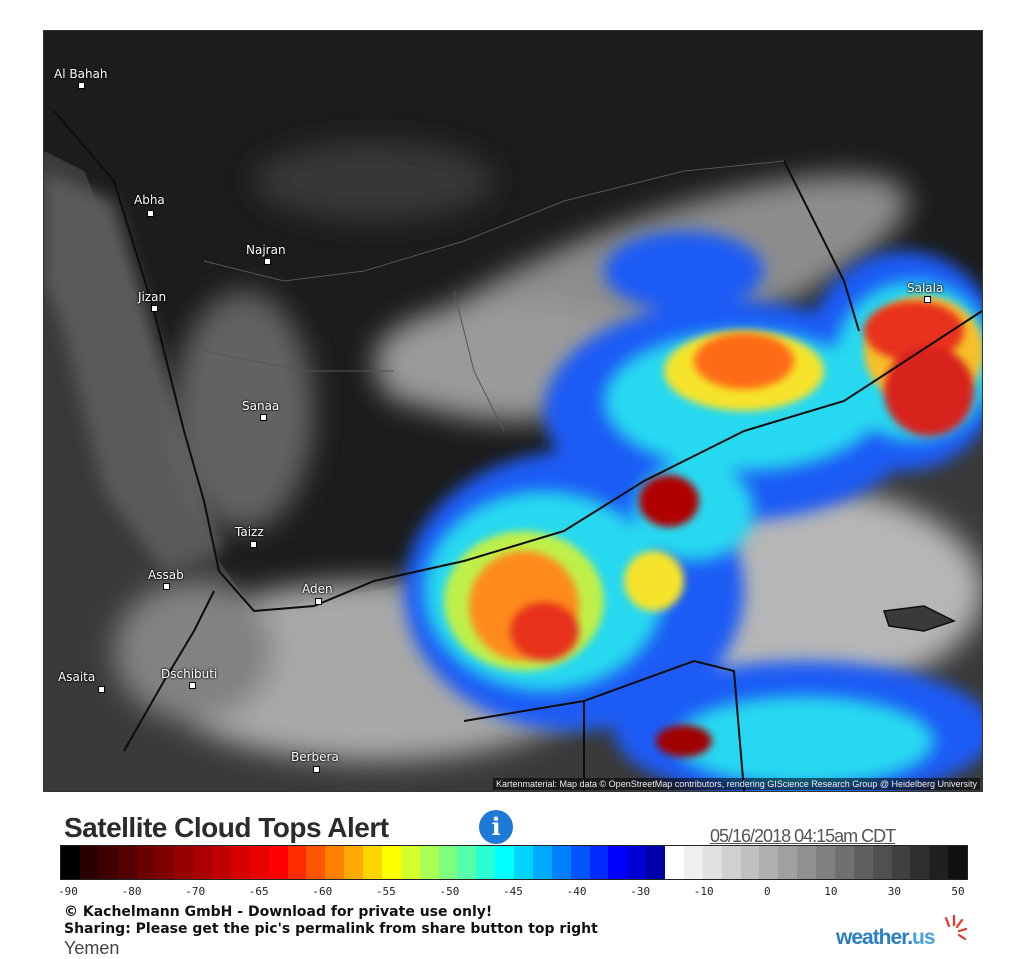 The width and height of the screenshot is (1024, 959). What do you see at coordinates (894, 891) in the screenshot?
I see `scale-tick-label: 30` at bounding box center [894, 891].